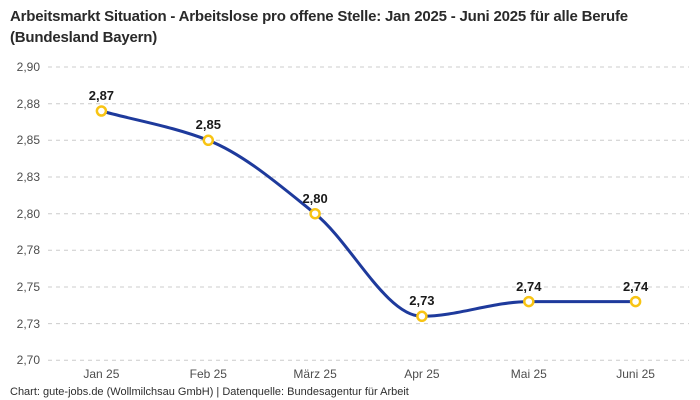 The width and height of the screenshot is (700, 400). I want to click on x-axis-tick-label: Jan 25, so click(101, 374).